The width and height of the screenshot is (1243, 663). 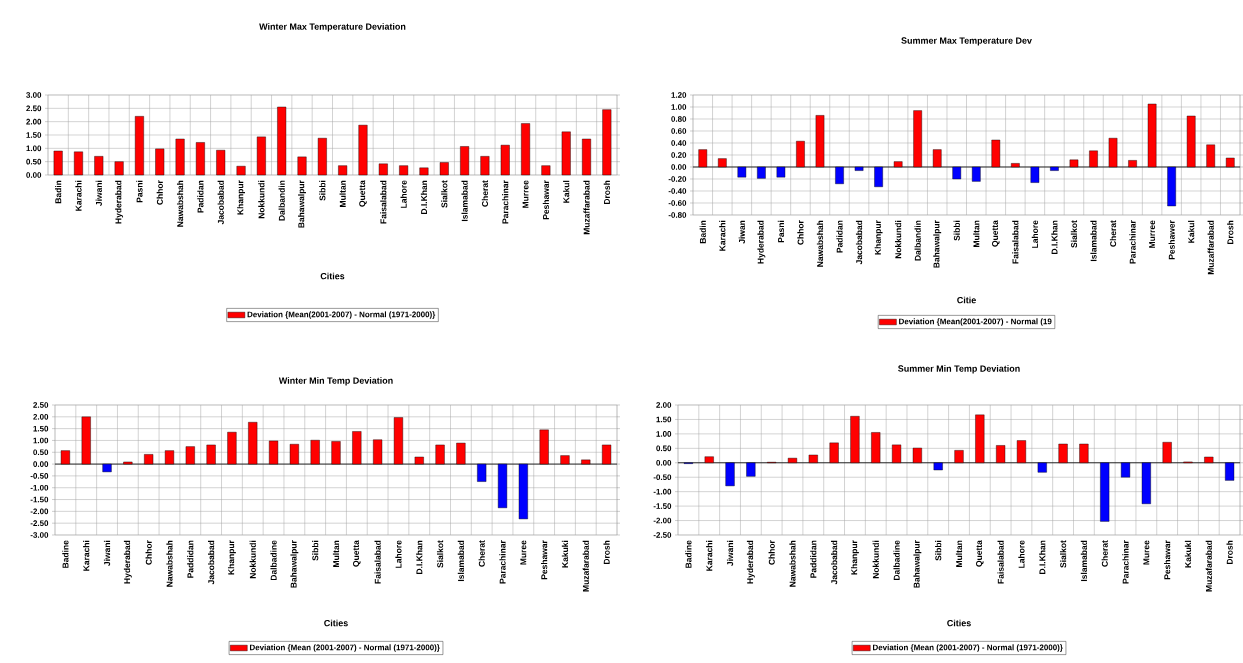 What do you see at coordinates (741, 232) in the screenshot?
I see `x-tick-label: Jiwan` at bounding box center [741, 232].